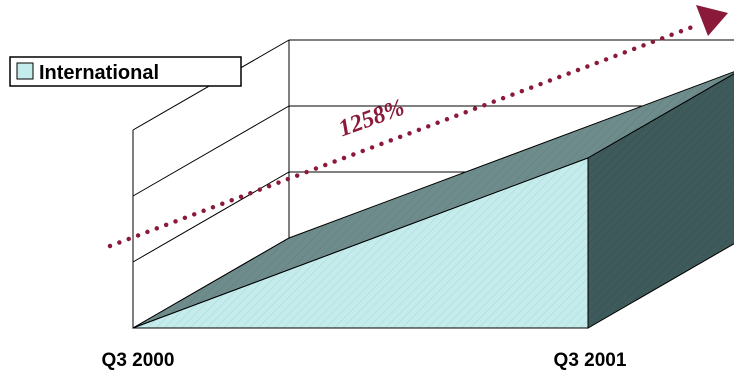  Describe the element at coordinates (590, 360) in the screenshot. I see `tick-label-q3-2001: Q3 2001` at that location.